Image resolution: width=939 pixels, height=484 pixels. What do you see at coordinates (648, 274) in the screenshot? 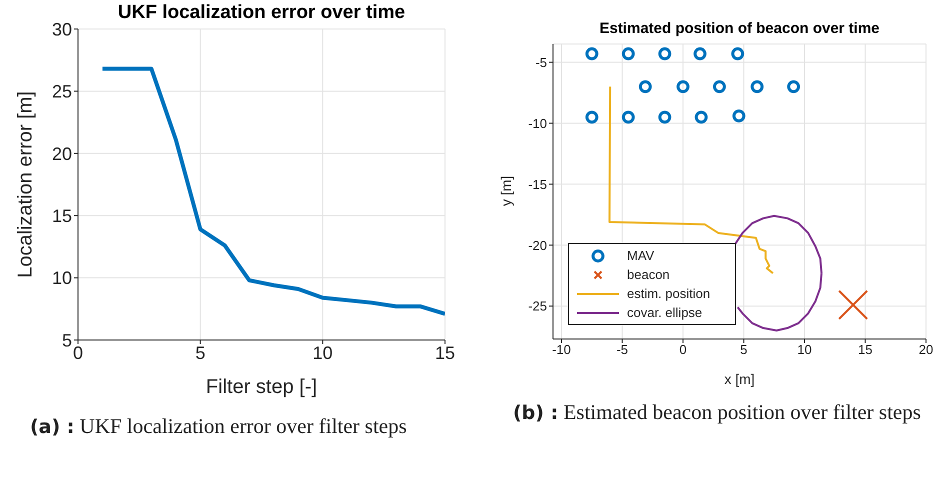
I see `legend-label: beacon` at bounding box center [648, 274].